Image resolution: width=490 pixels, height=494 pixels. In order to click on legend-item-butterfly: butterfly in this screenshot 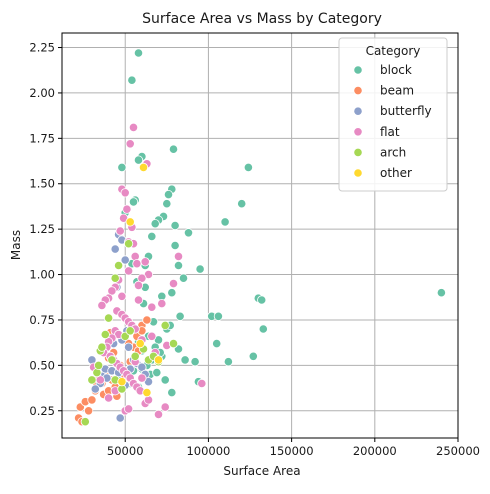, I will do `click(392, 111)`.